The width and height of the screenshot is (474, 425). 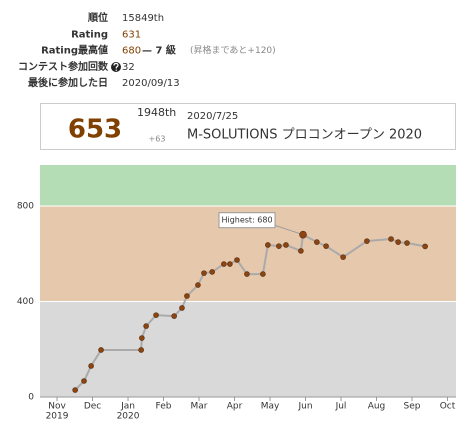 What do you see at coordinates (89, 34) in the screenshot?
I see `profile-label: Rating` at bounding box center [89, 34].